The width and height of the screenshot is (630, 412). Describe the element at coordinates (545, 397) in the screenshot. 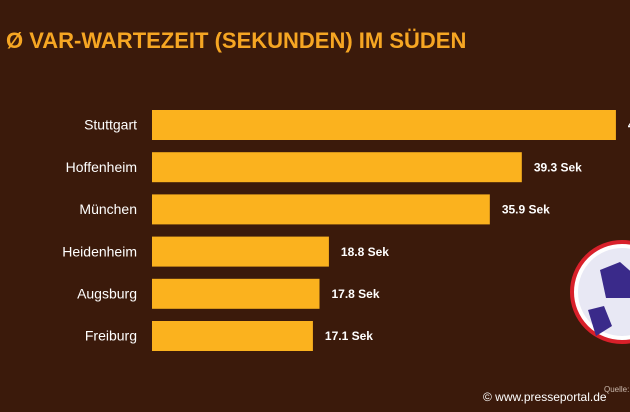

I see `watermark: © www.presseportal.de` at that location.